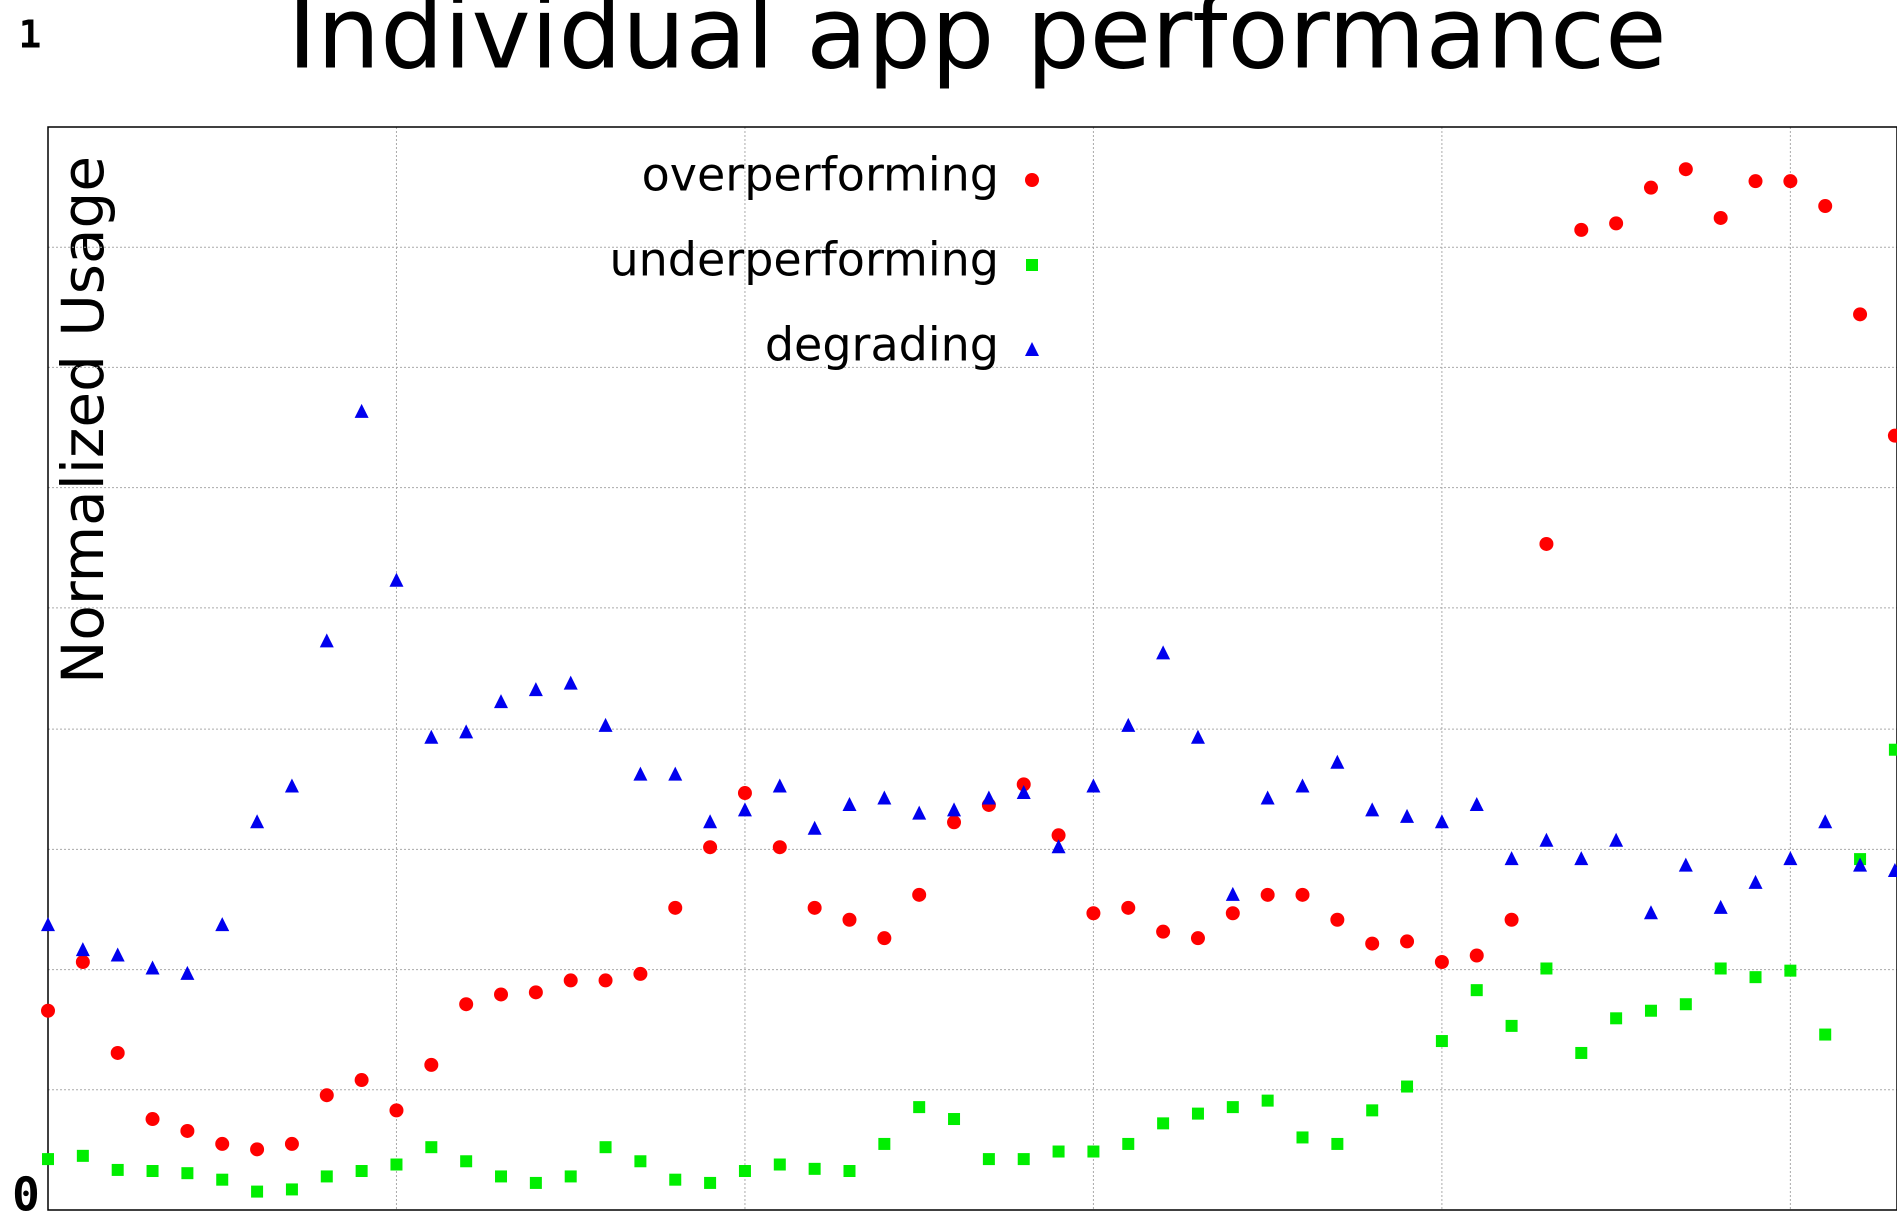  What do you see at coordinates (1032, 265) in the screenshot?
I see `legend-marker` at bounding box center [1032, 265].